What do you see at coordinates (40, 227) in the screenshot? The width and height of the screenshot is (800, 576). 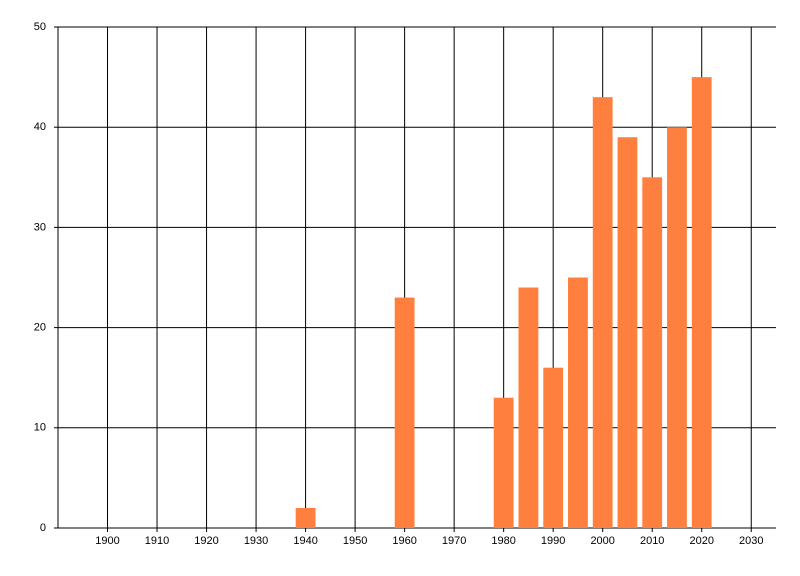 I see `y-tick-label: 30` at bounding box center [40, 227].